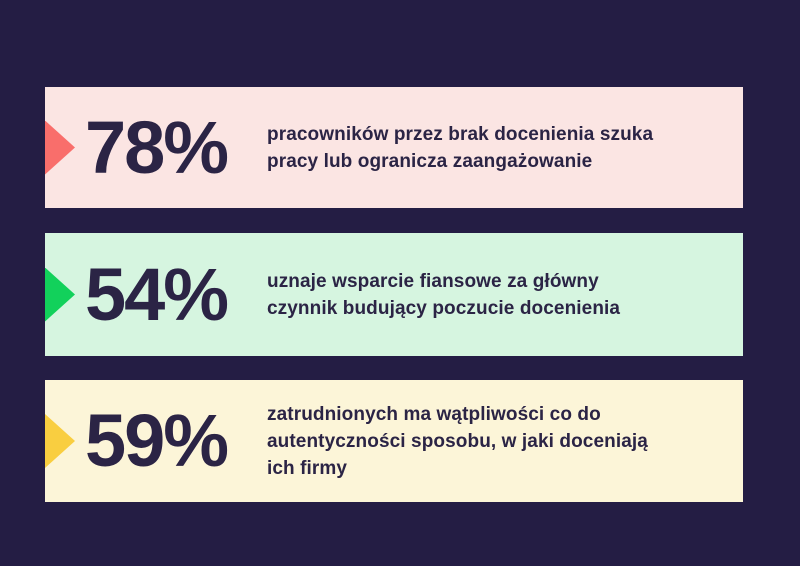  What do you see at coordinates (157, 294) in the screenshot?
I see `stat-value: 54%` at bounding box center [157, 294].